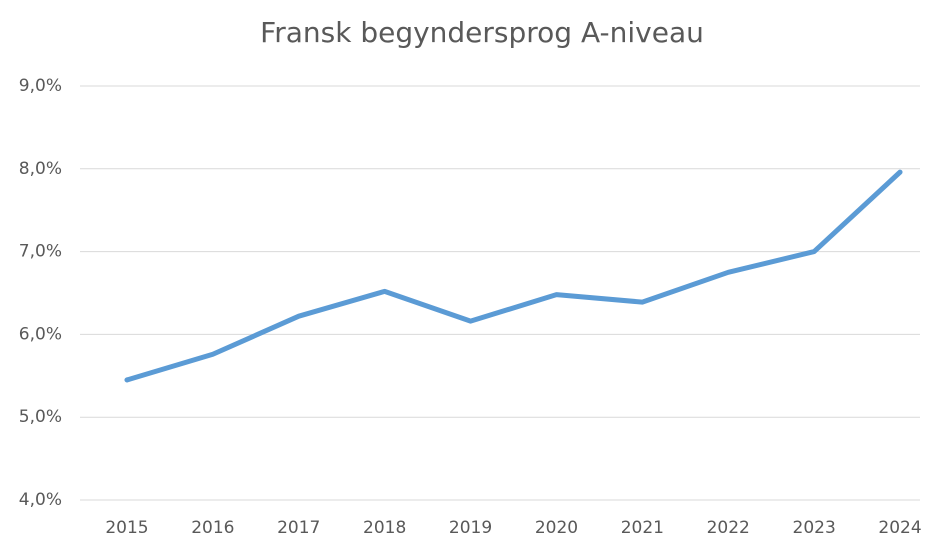 This screenshot has height=540, width=930. Describe the element at coordinates (728, 528) in the screenshot. I see `x-tick-label: 2022` at that location.